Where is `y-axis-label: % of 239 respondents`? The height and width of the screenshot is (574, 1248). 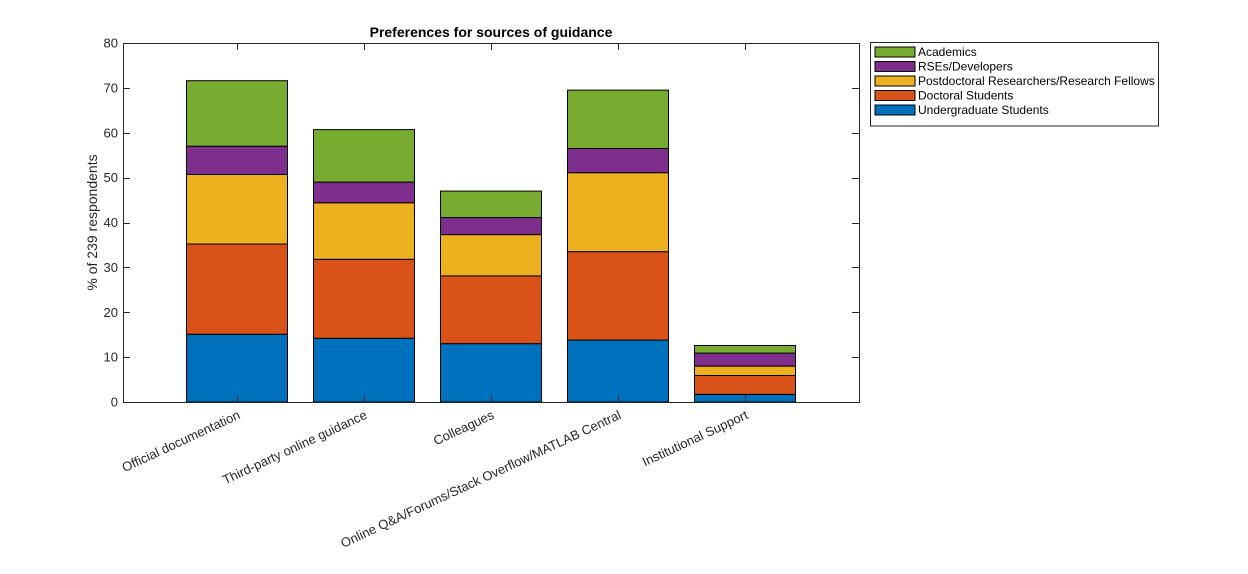 y-axis-label: % of 239 respondents is located at coordinates (92, 222).